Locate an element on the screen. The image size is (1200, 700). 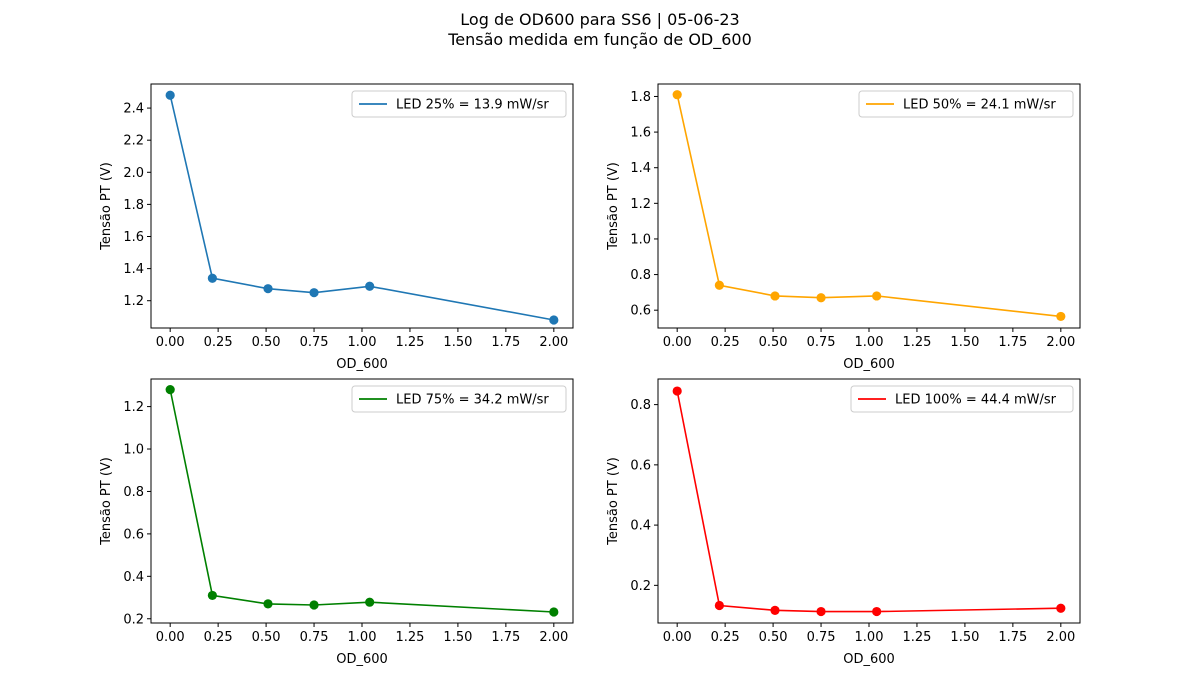
legend: LED 100% = 44.4 mW/sr is located at coordinates (962, 399).